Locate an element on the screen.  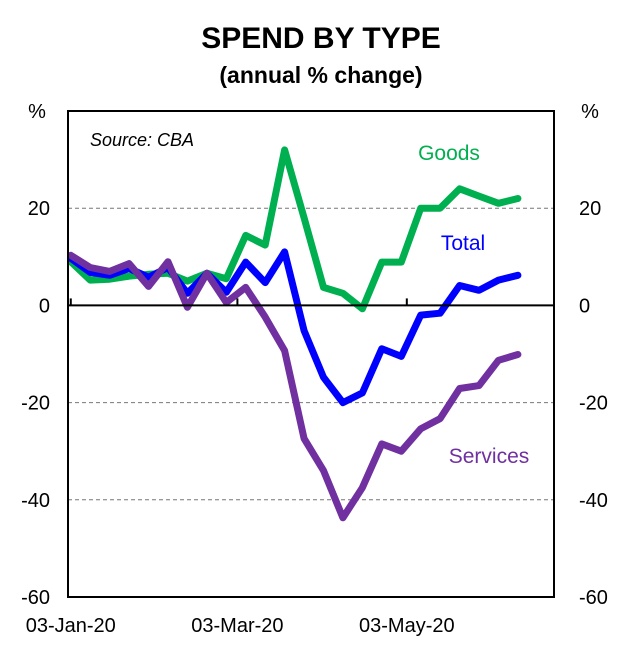
x-tick-label: 03-May-20 is located at coordinates (407, 626).